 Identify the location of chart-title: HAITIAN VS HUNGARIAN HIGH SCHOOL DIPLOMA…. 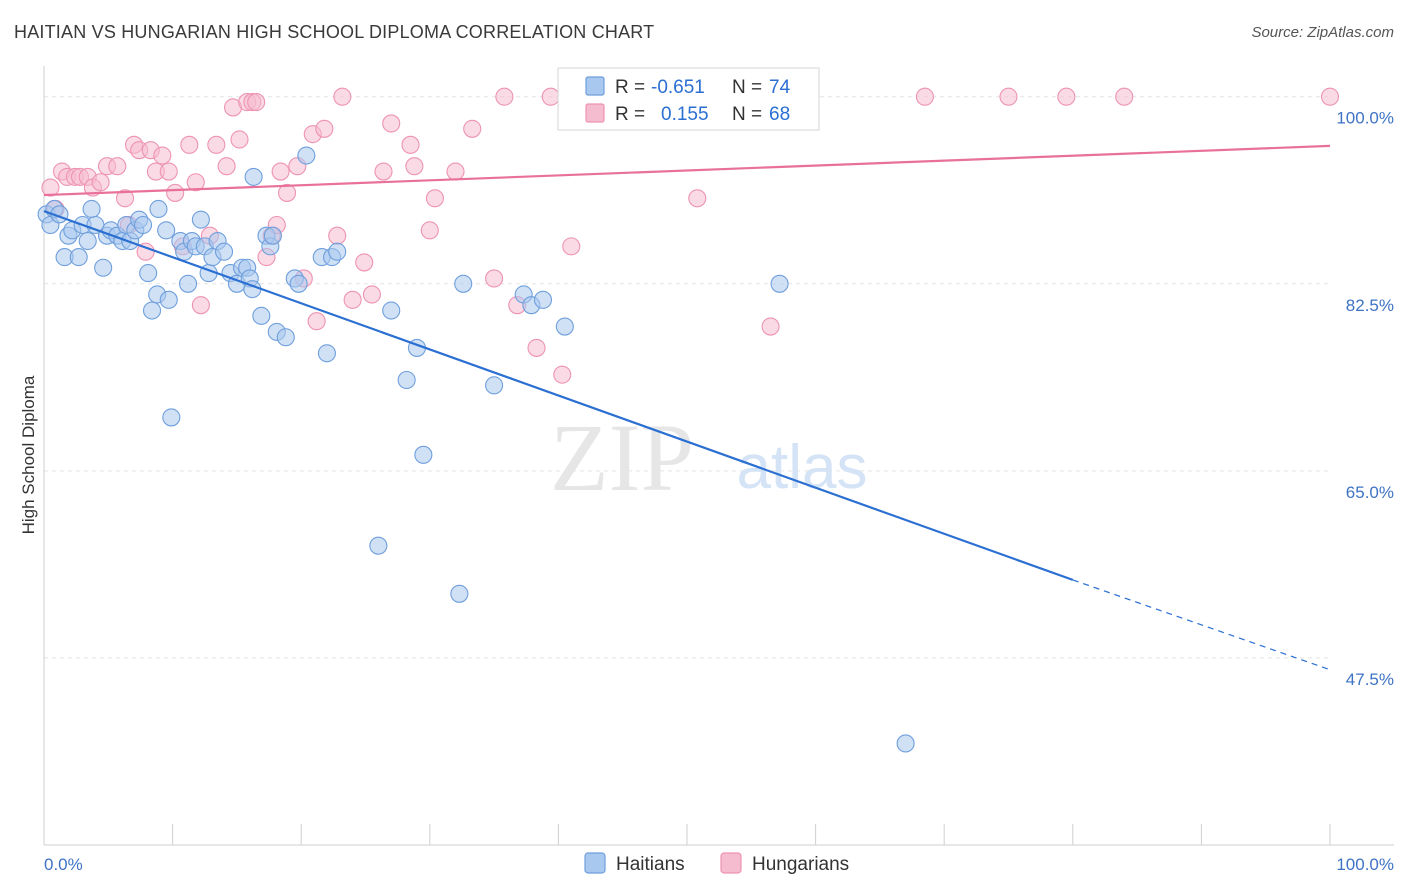
(334, 32).